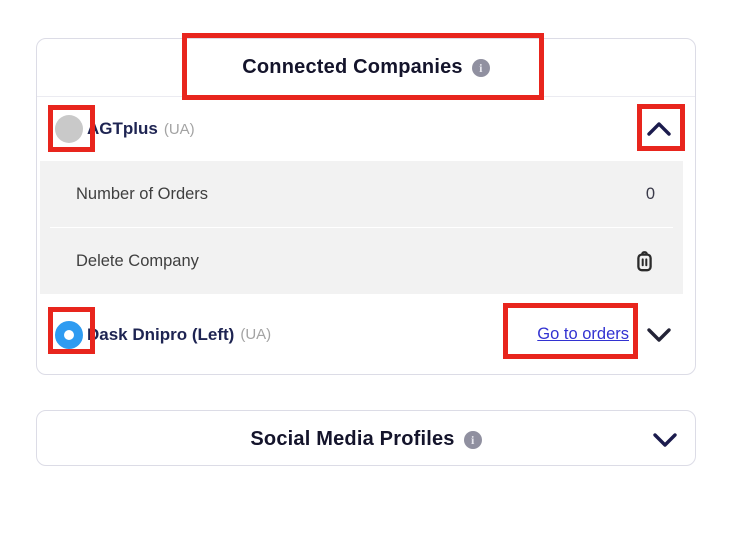 This screenshot has width=756, height=558. I want to click on detail-row-delete: Delete Company, so click(361, 261).